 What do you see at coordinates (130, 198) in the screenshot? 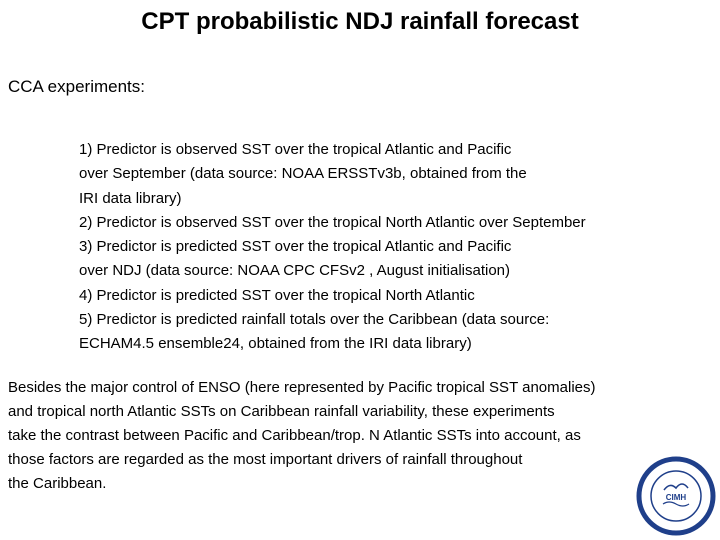
I see `experiment-line: IRI data library)` at bounding box center [130, 198].